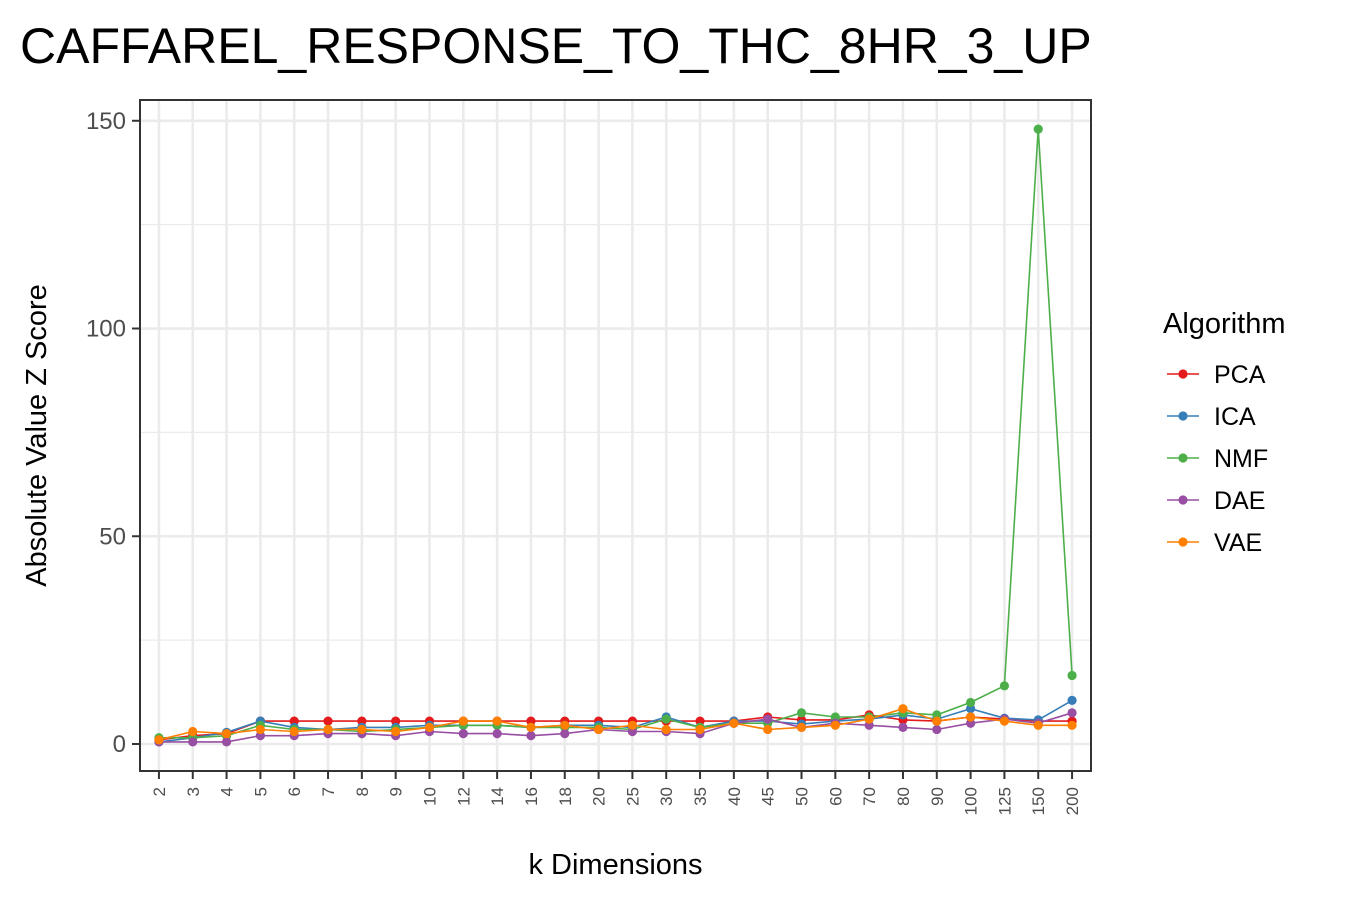 This screenshot has width=1350, height=900. I want to click on x-tick-label: 5, so click(260, 791).